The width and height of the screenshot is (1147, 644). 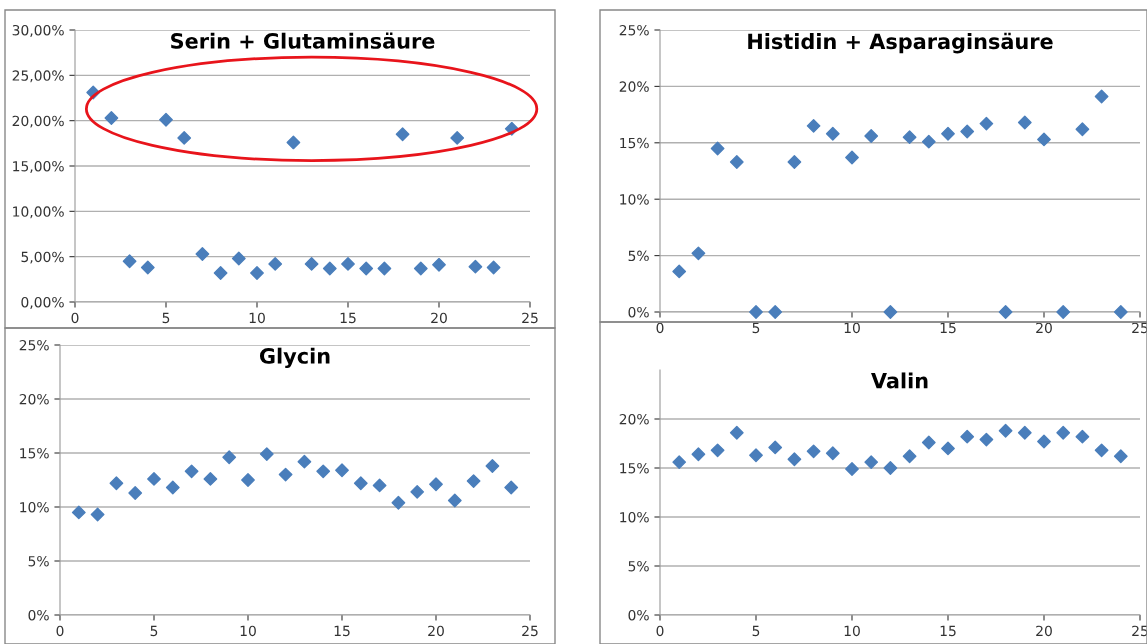 I want to click on y-tick-label: 5,00%, so click(x=42, y=257).